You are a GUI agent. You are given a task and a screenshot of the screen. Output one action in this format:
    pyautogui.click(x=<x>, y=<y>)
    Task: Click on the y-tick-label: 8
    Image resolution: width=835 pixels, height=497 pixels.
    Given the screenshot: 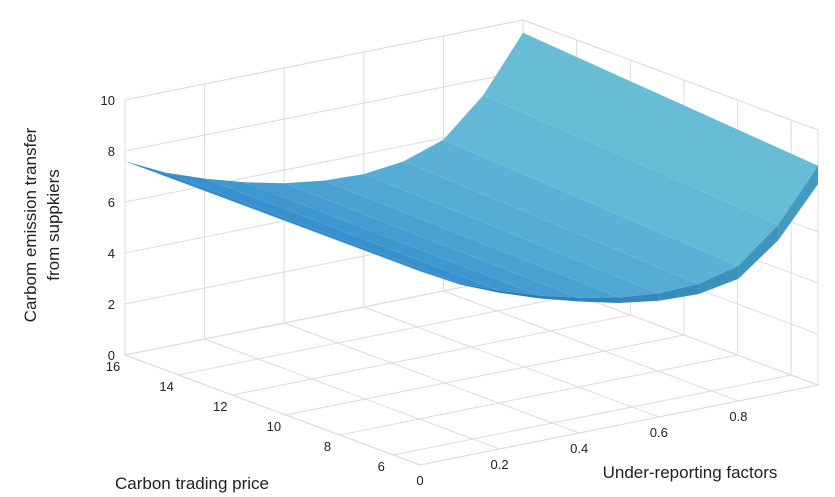 What is the action you would take?
    pyautogui.click(x=327, y=446)
    